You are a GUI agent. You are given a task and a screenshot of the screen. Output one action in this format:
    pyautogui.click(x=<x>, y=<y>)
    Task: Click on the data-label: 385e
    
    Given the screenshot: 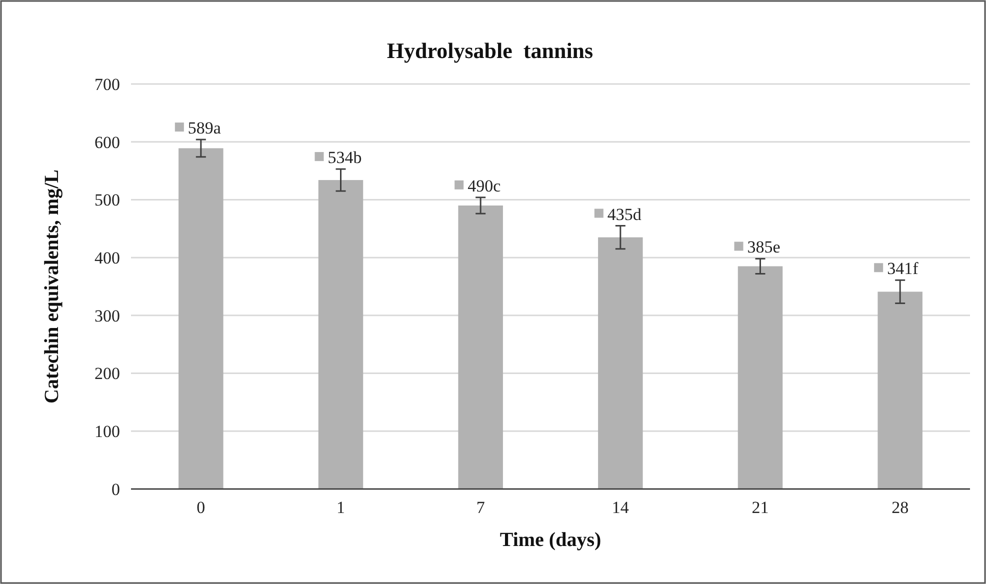 What is the action you would take?
    pyautogui.click(x=763, y=247)
    